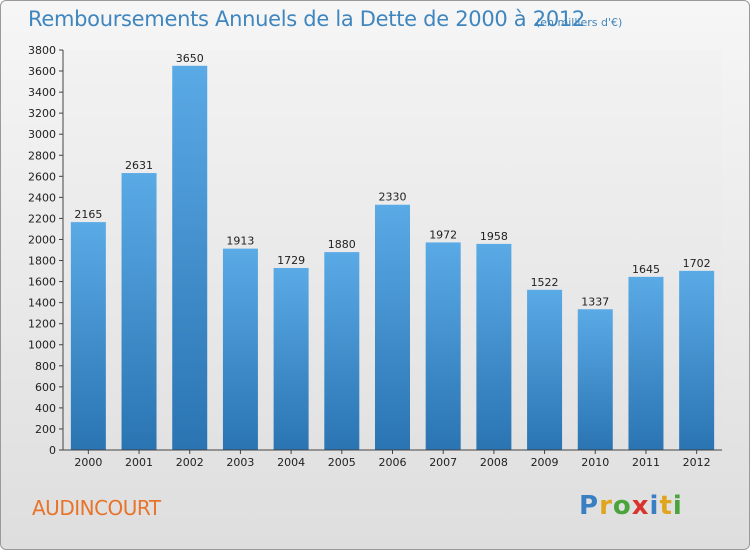 This screenshot has width=750, height=550. I want to click on y-tick-label: 0, so click(52, 450).